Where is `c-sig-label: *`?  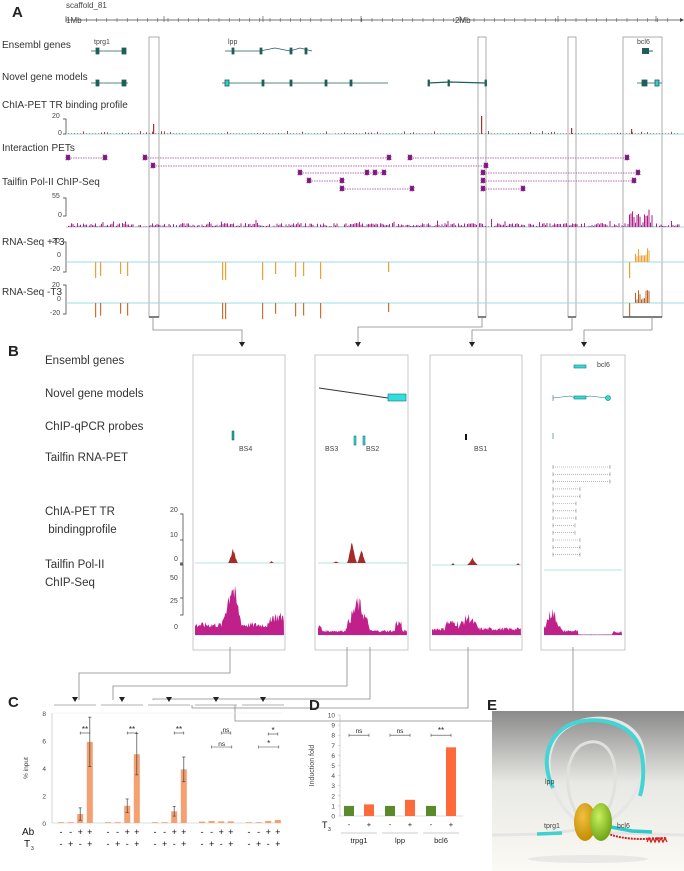 c-sig-label: * is located at coordinates (272, 730).